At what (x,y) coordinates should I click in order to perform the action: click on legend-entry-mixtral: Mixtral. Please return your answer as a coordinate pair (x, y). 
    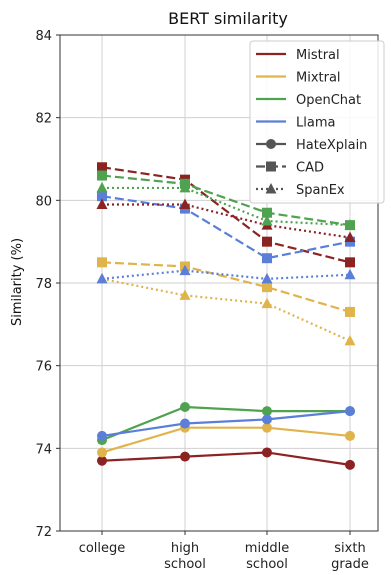
    Looking at the image, I should click on (298, 78).